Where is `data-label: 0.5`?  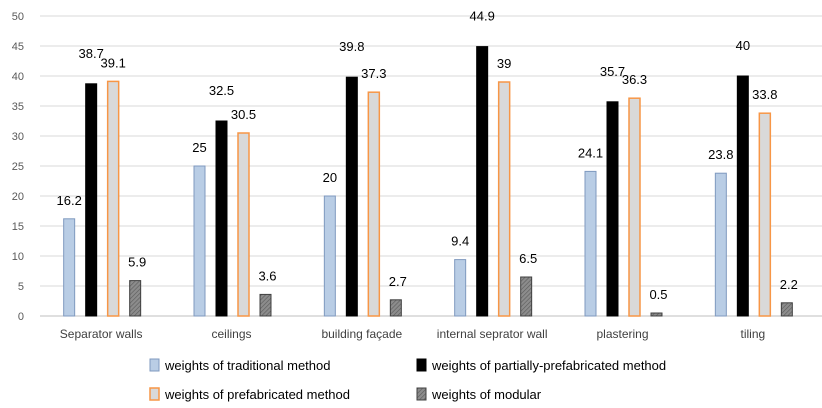 data-label: 0.5 is located at coordinates (658, 294).